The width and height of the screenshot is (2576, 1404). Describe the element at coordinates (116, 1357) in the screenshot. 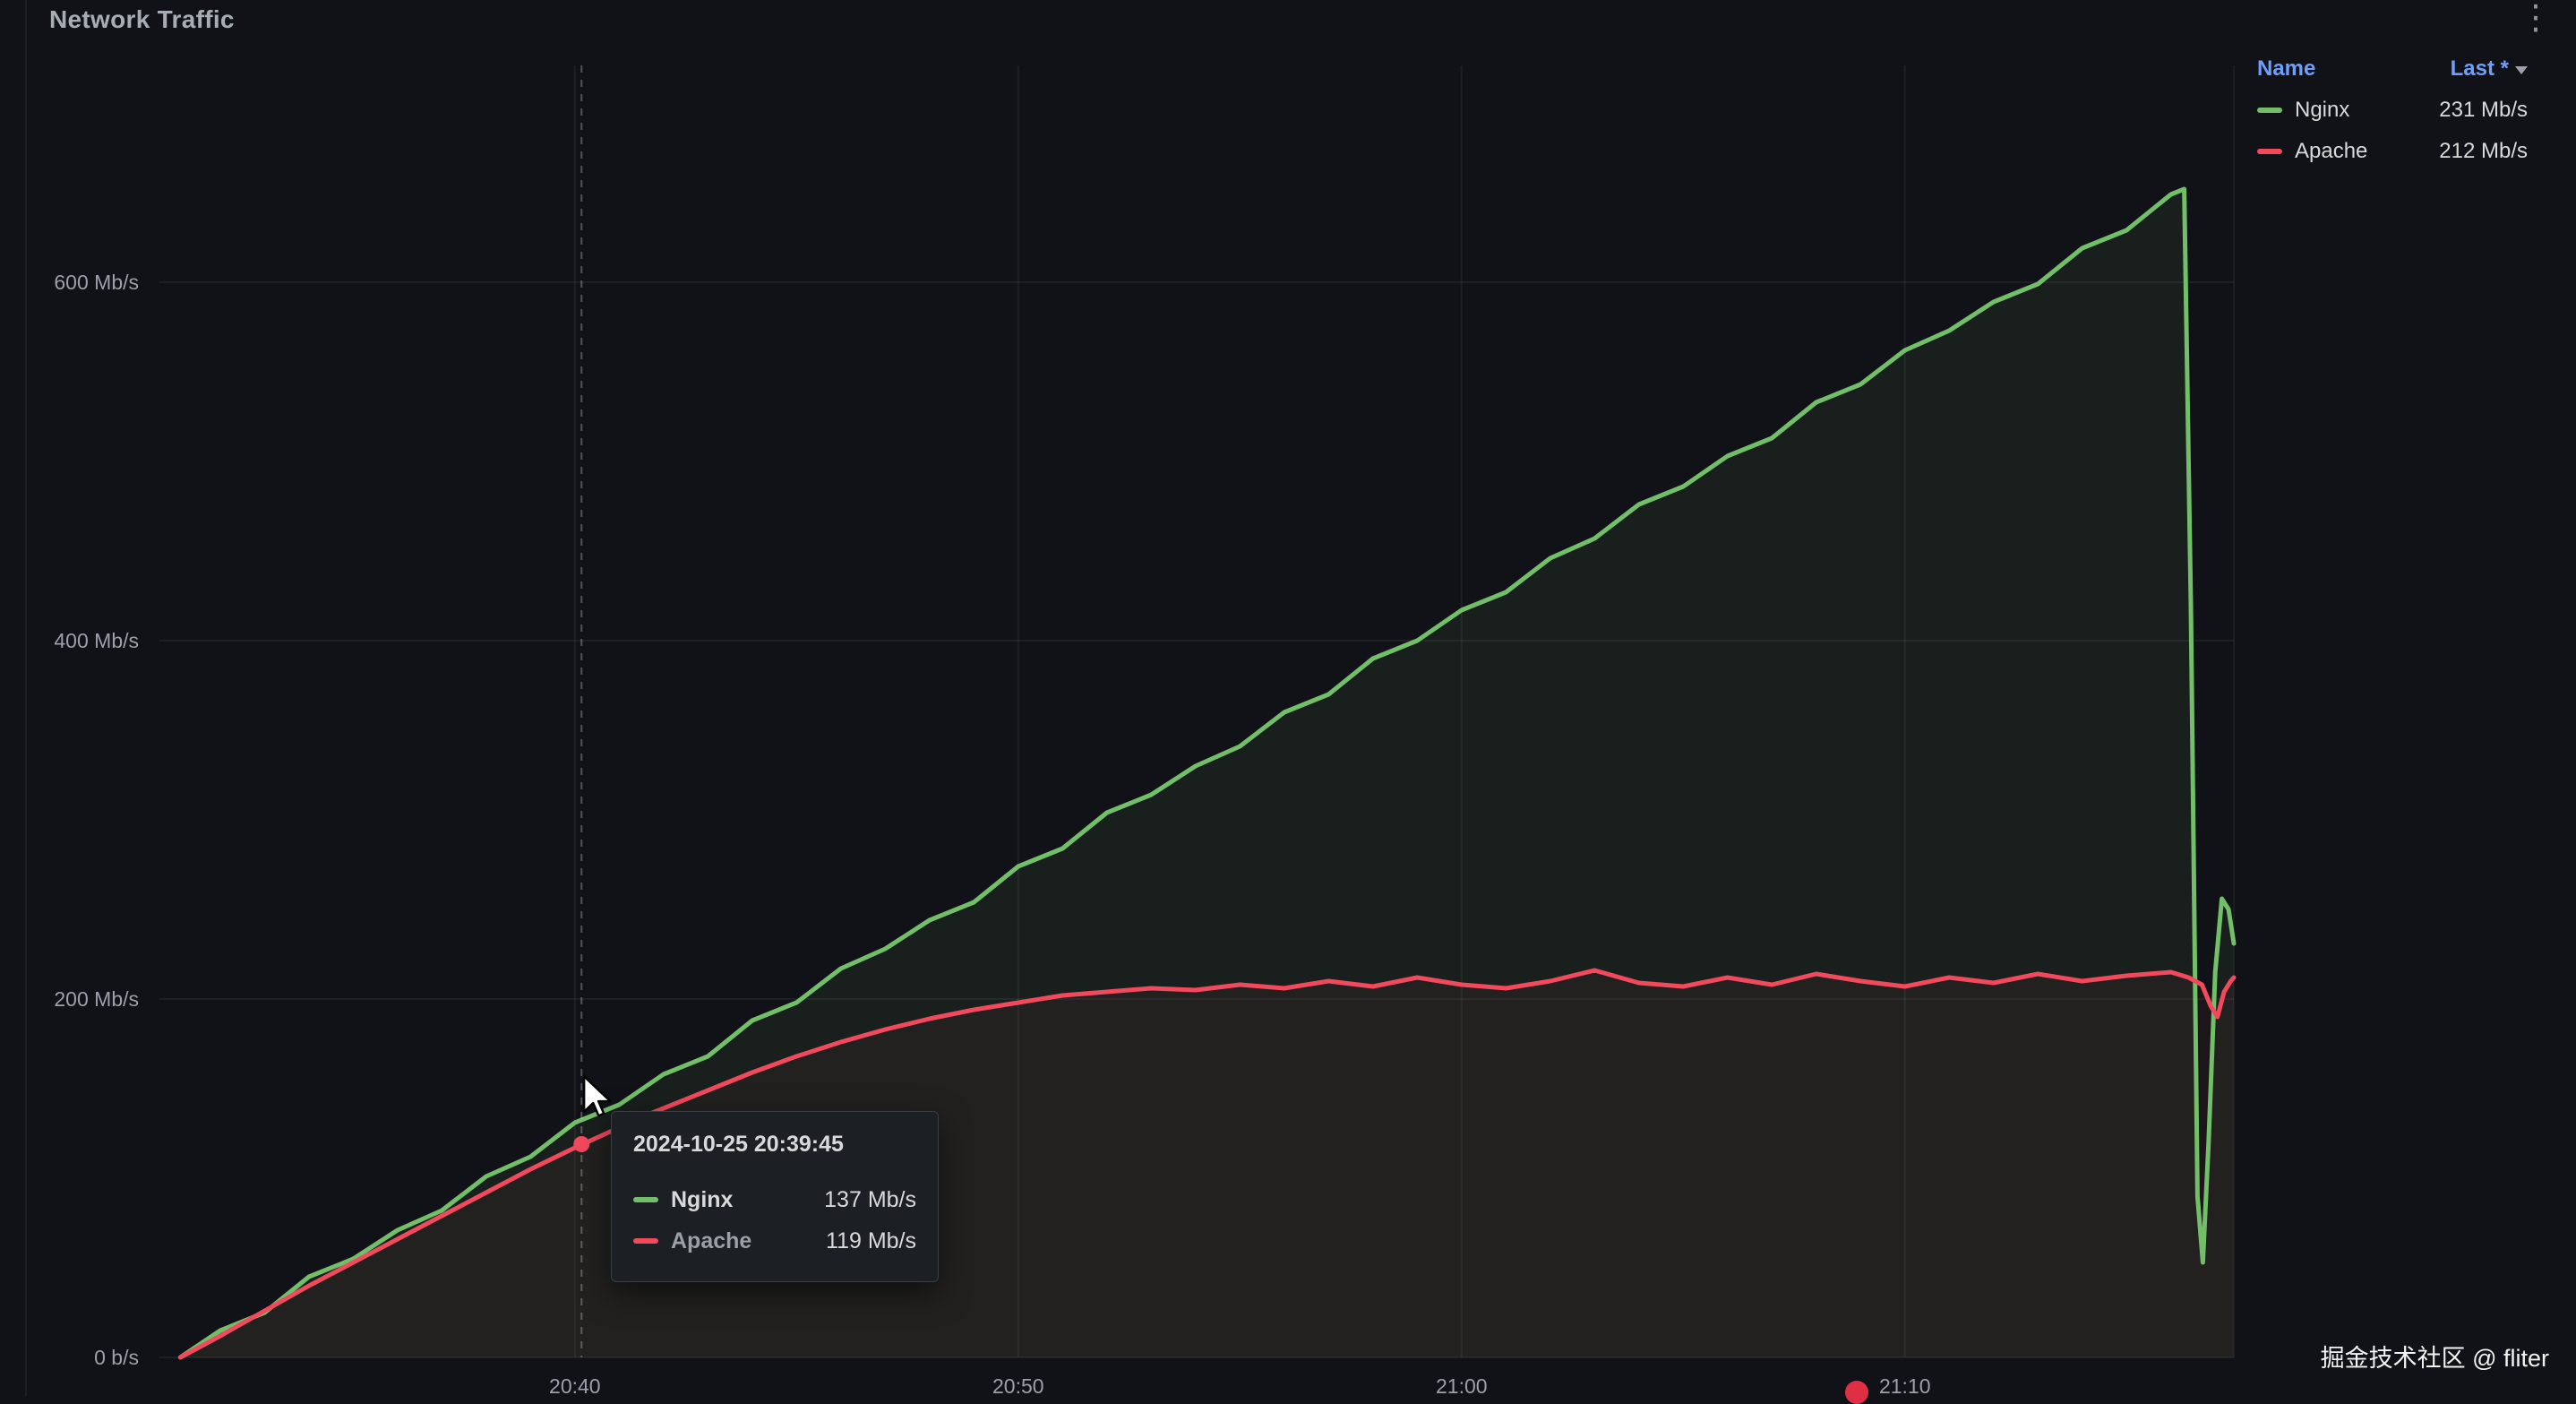

I see `y-axis-label: 0 b/s` at that location.